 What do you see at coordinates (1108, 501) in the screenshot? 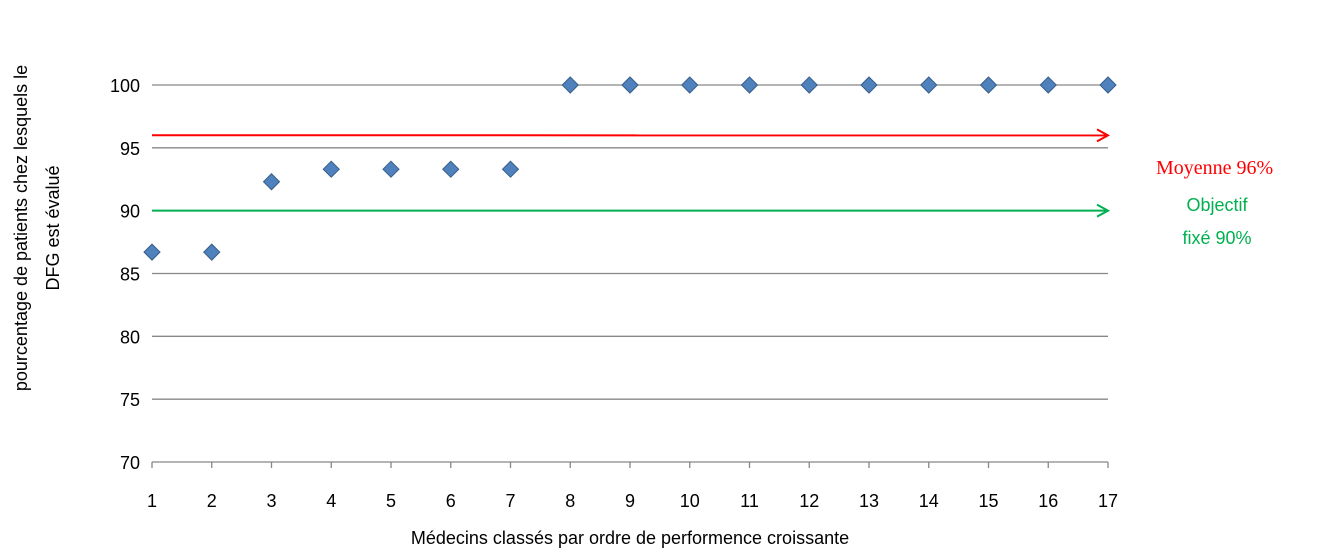
I see `x-tick-label: 17` at bounding box center [1108, 501].